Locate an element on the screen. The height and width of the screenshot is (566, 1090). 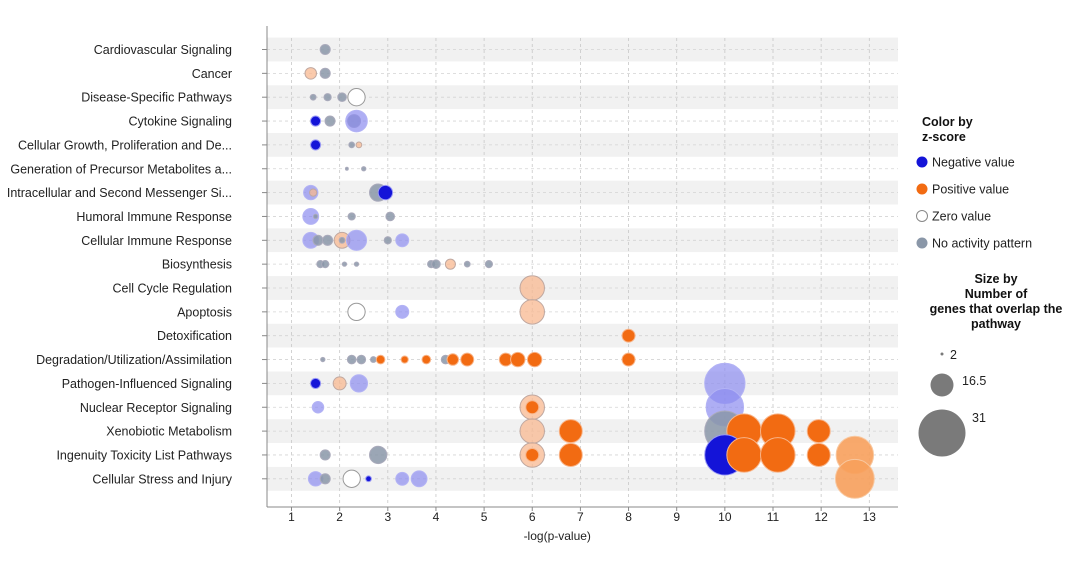
bubble-pos_light2 is located at coordinates (854, 478).